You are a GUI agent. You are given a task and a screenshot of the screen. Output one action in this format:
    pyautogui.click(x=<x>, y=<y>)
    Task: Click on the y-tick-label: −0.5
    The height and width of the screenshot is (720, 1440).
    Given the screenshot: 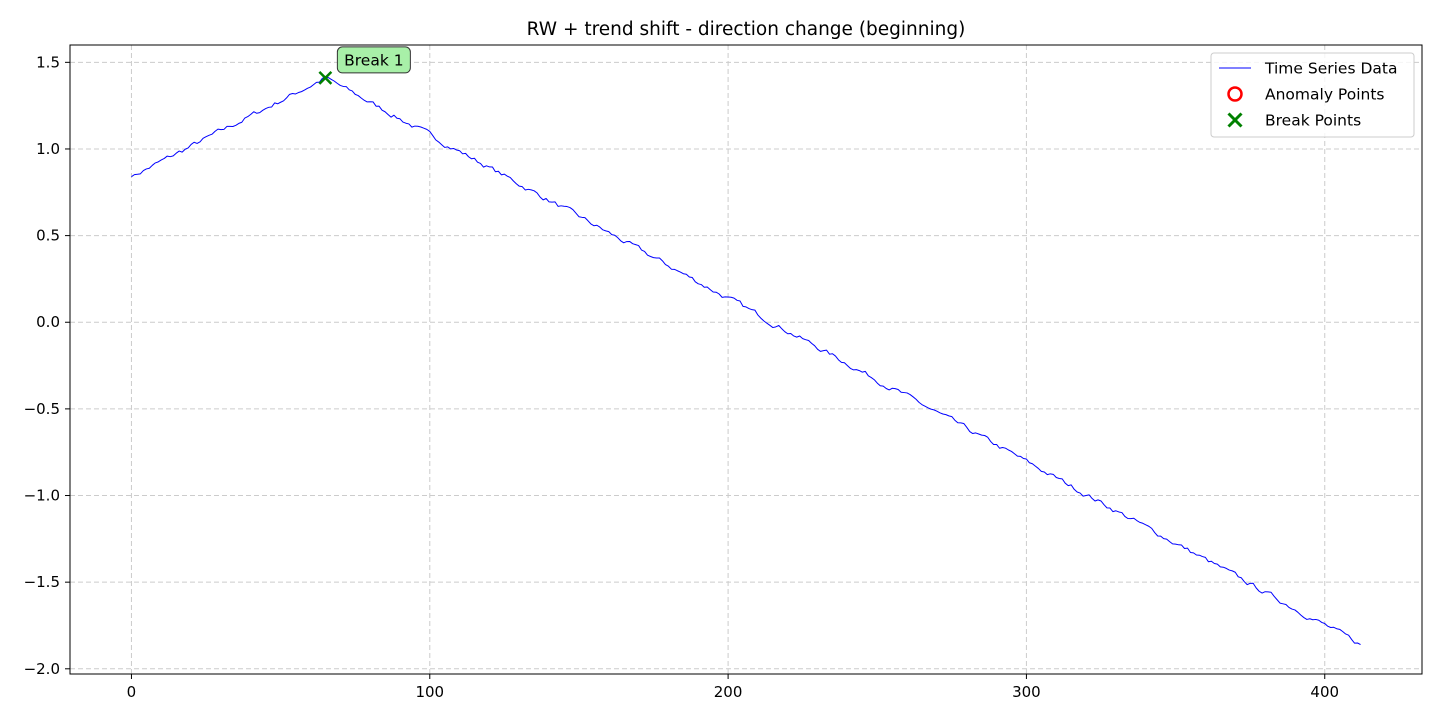 What is the action you would take?
    pyautogui.click(x=42, y=409)
    